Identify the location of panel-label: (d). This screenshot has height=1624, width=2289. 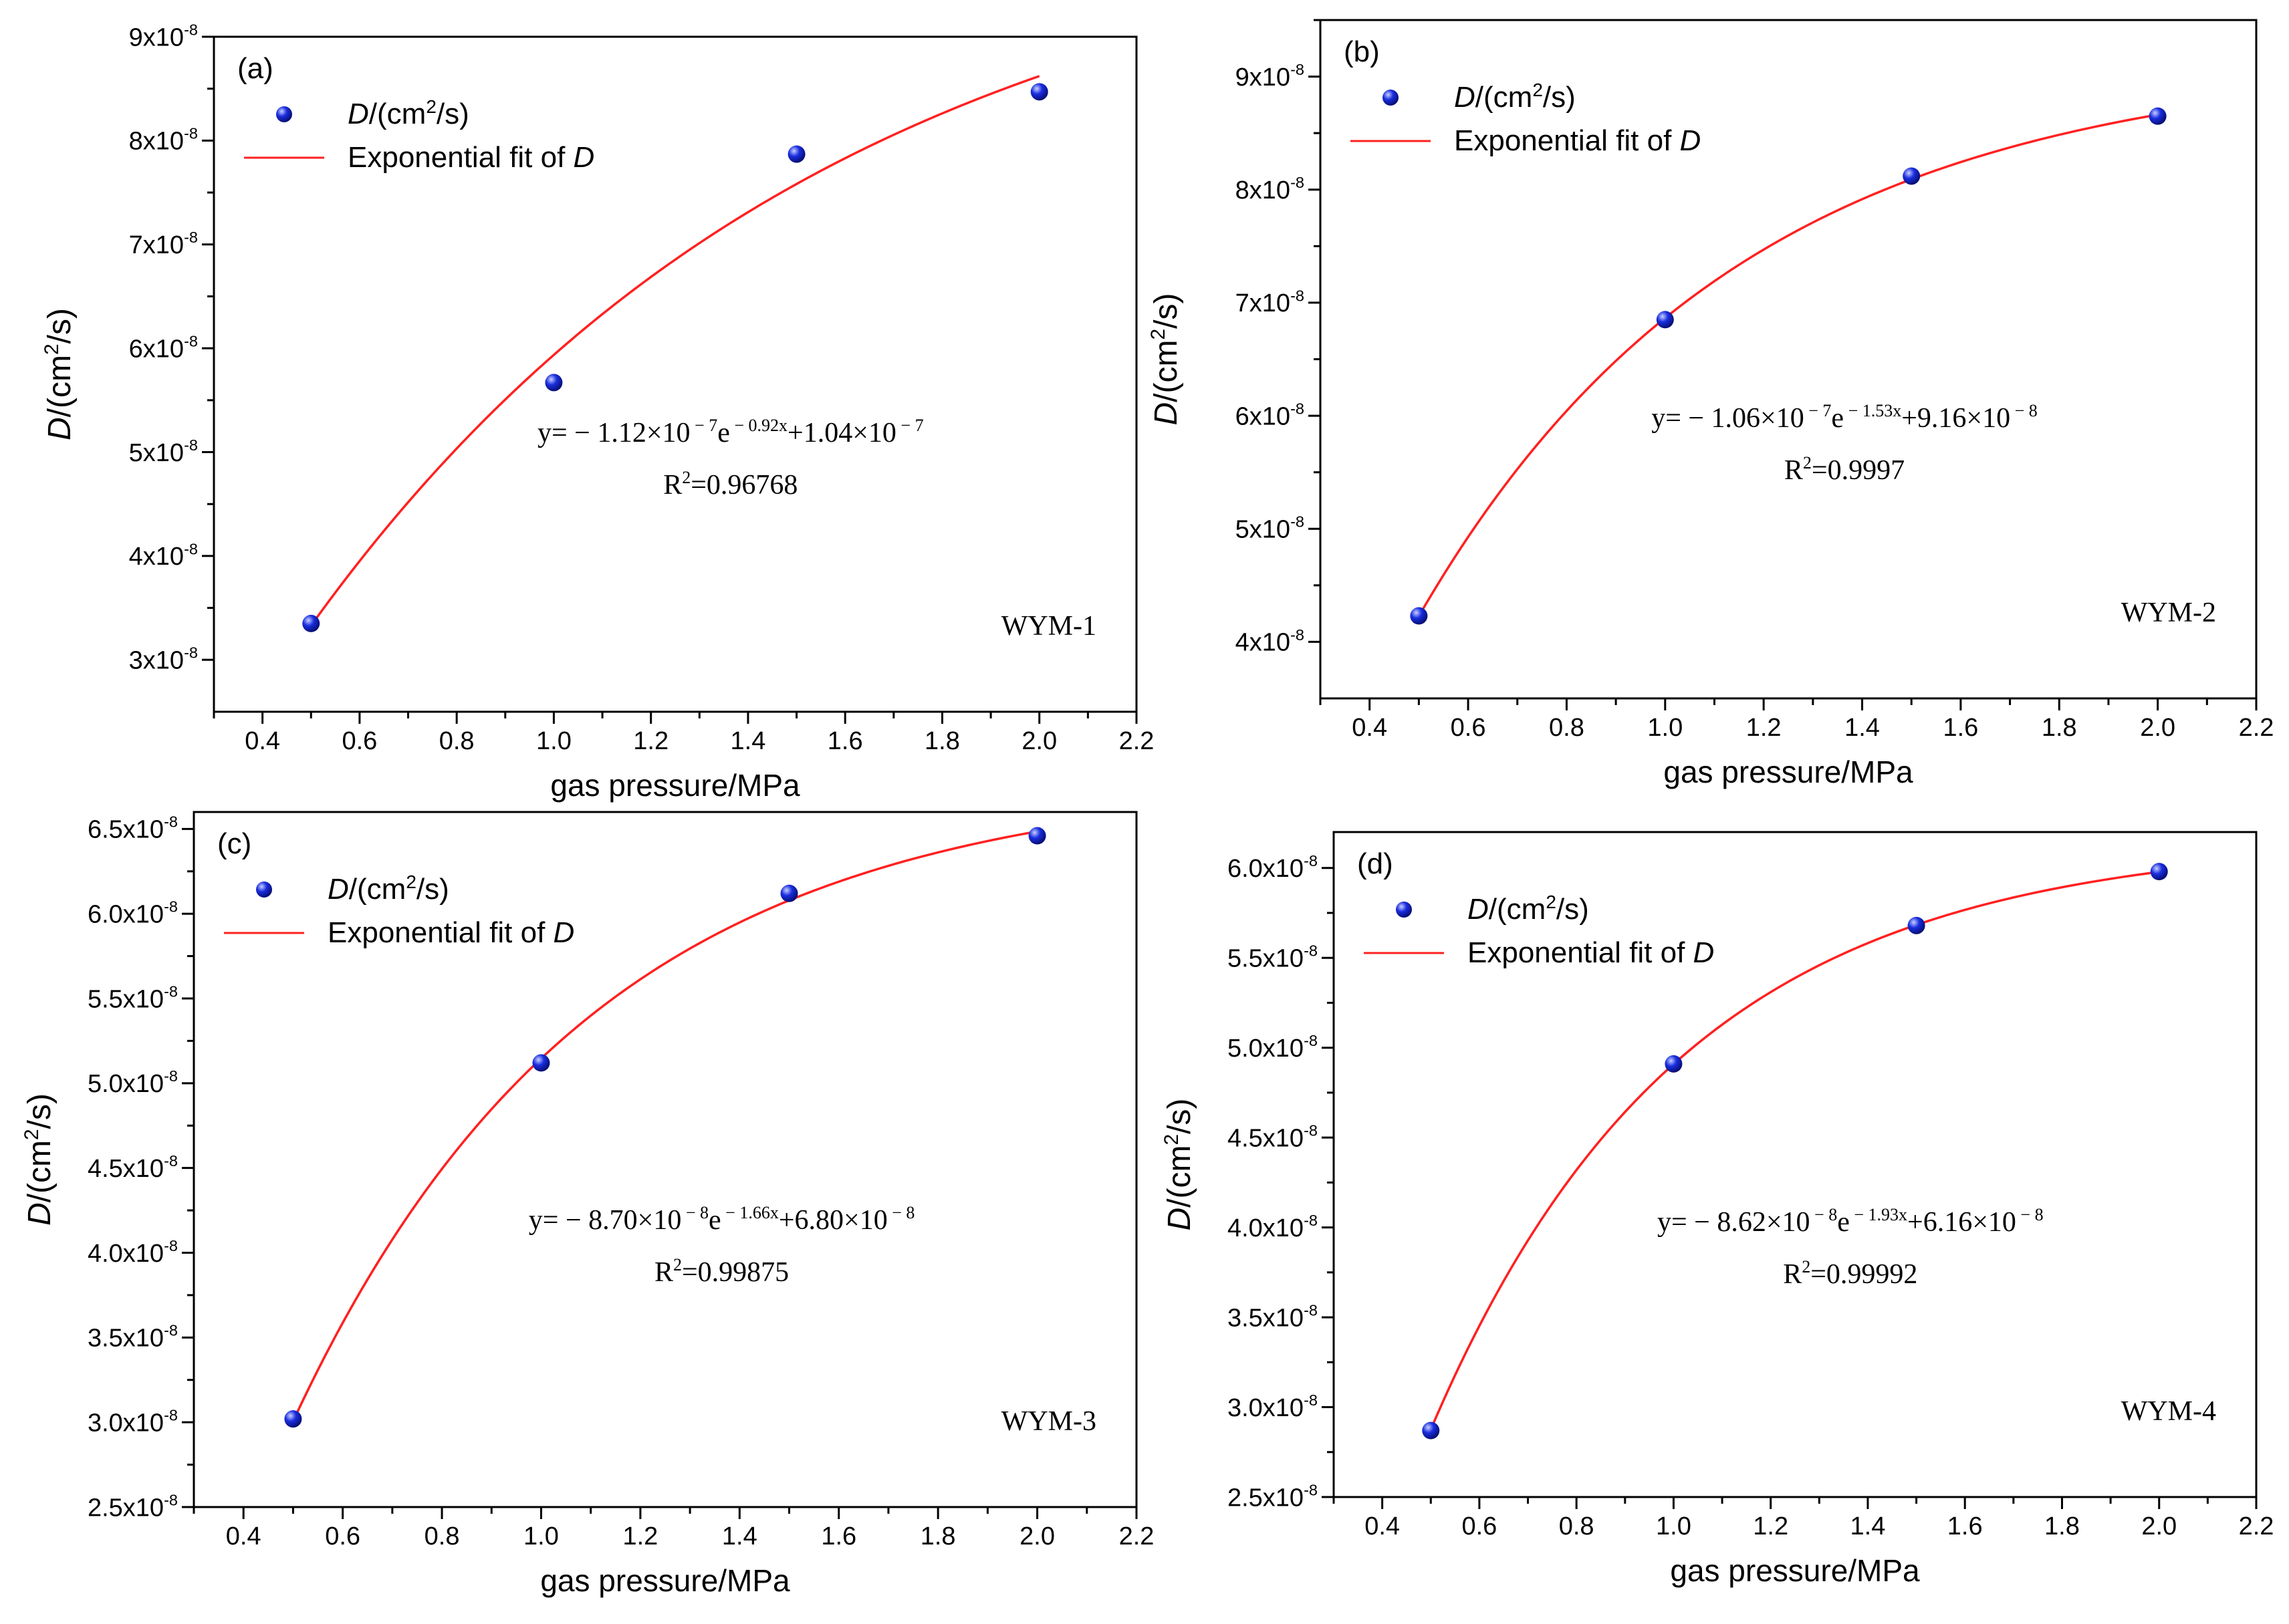
(1375, 863).